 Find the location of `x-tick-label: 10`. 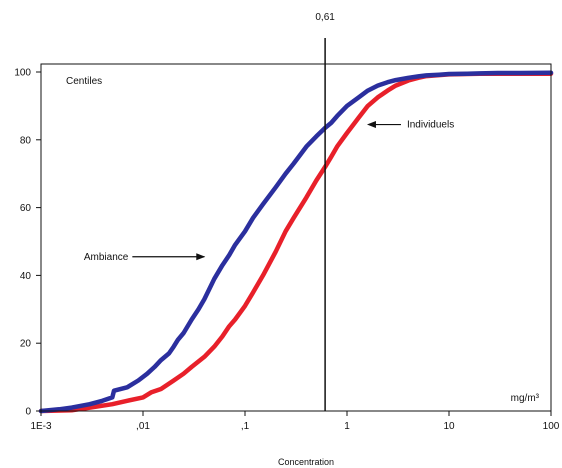

x-tick-label: 10 is located at coordinates (449, 426).